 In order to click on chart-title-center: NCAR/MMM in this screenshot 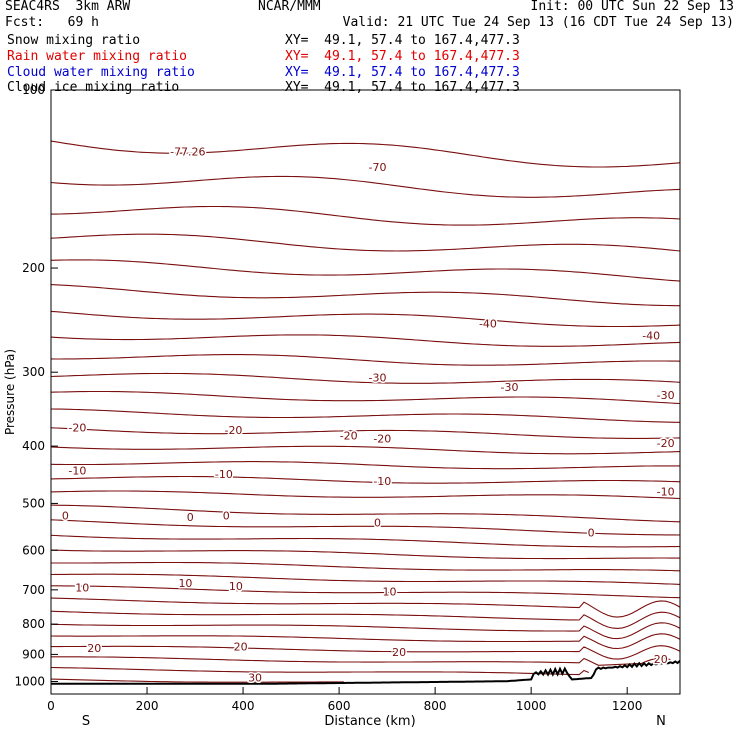, I will do `click(289, 7)`.